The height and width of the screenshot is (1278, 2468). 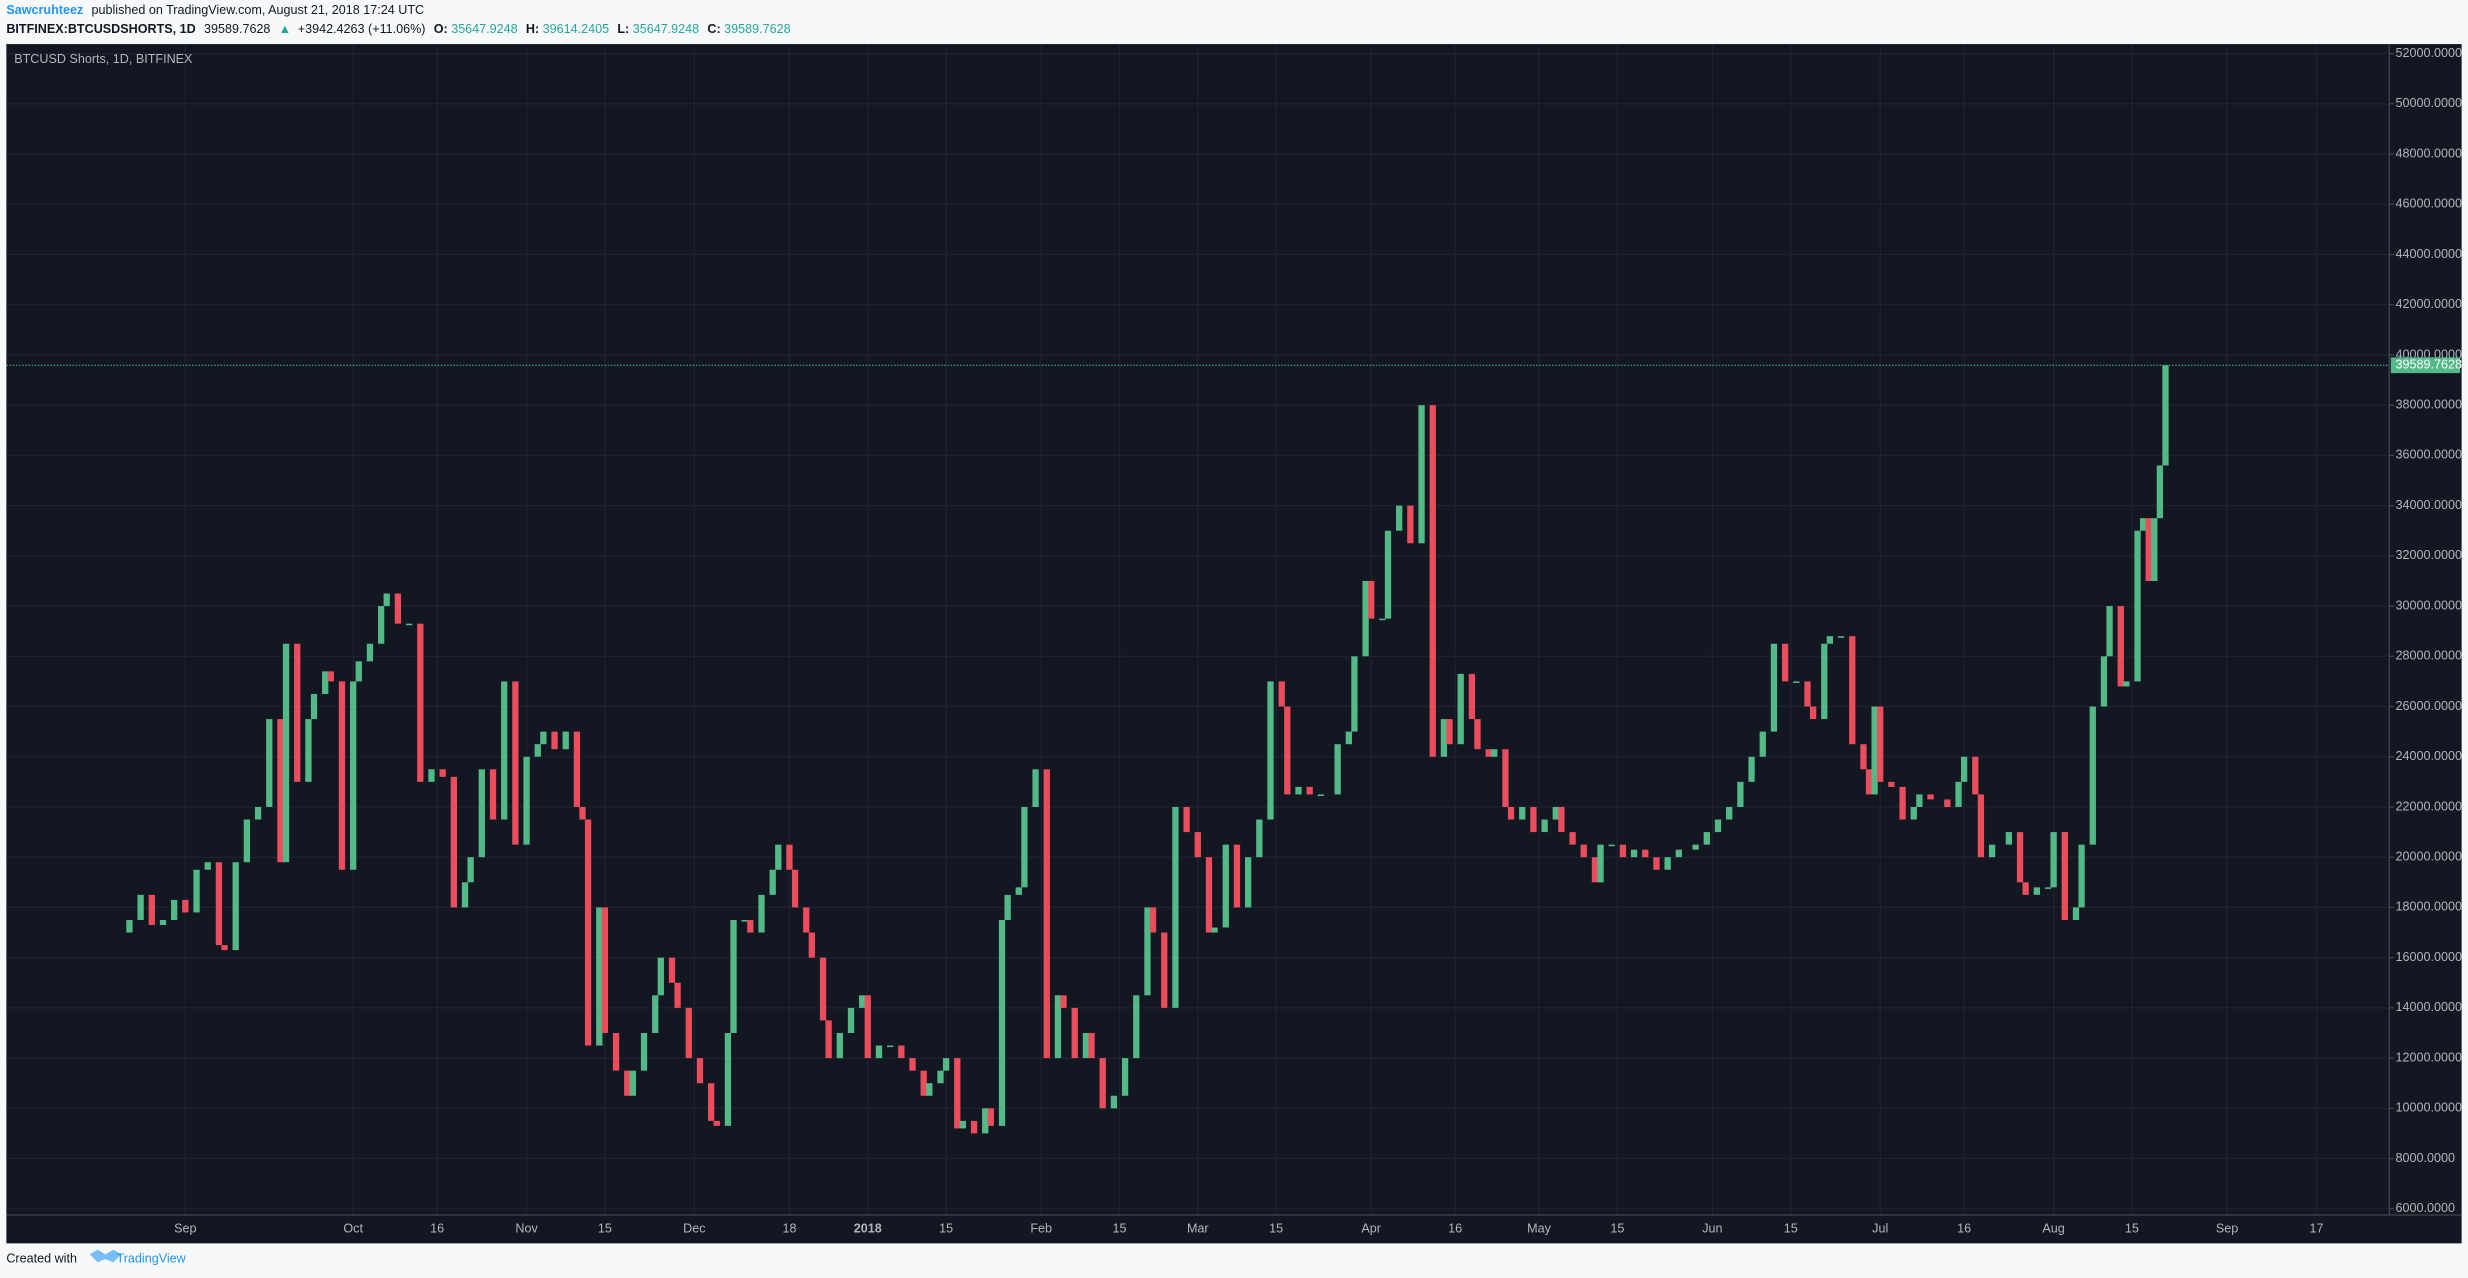 What do you see at coordinates (2429, 455) in the screenshot?
I see `y-tick-label: 36000.0000` at bounding box center [2429, 455].